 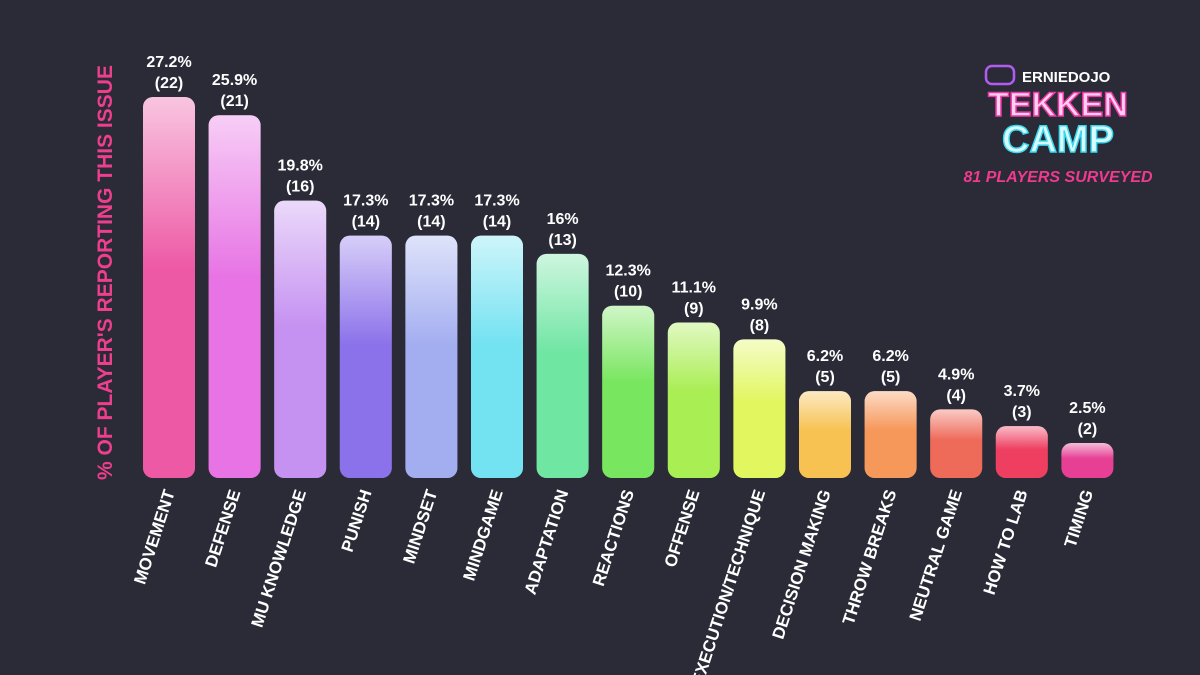 I want to click on value-label: 3.7%, so click(x=1022, y=391).